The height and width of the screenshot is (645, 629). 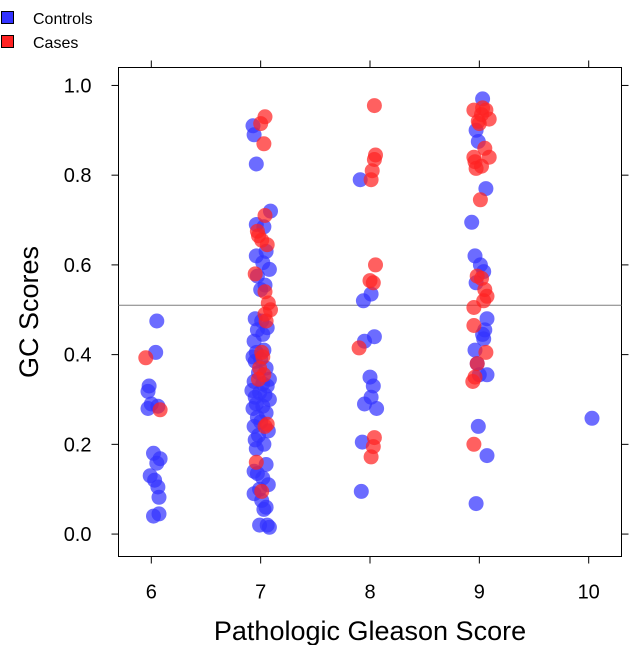 I want to click on x-tick-label: 9, so click(x=479, y=593).